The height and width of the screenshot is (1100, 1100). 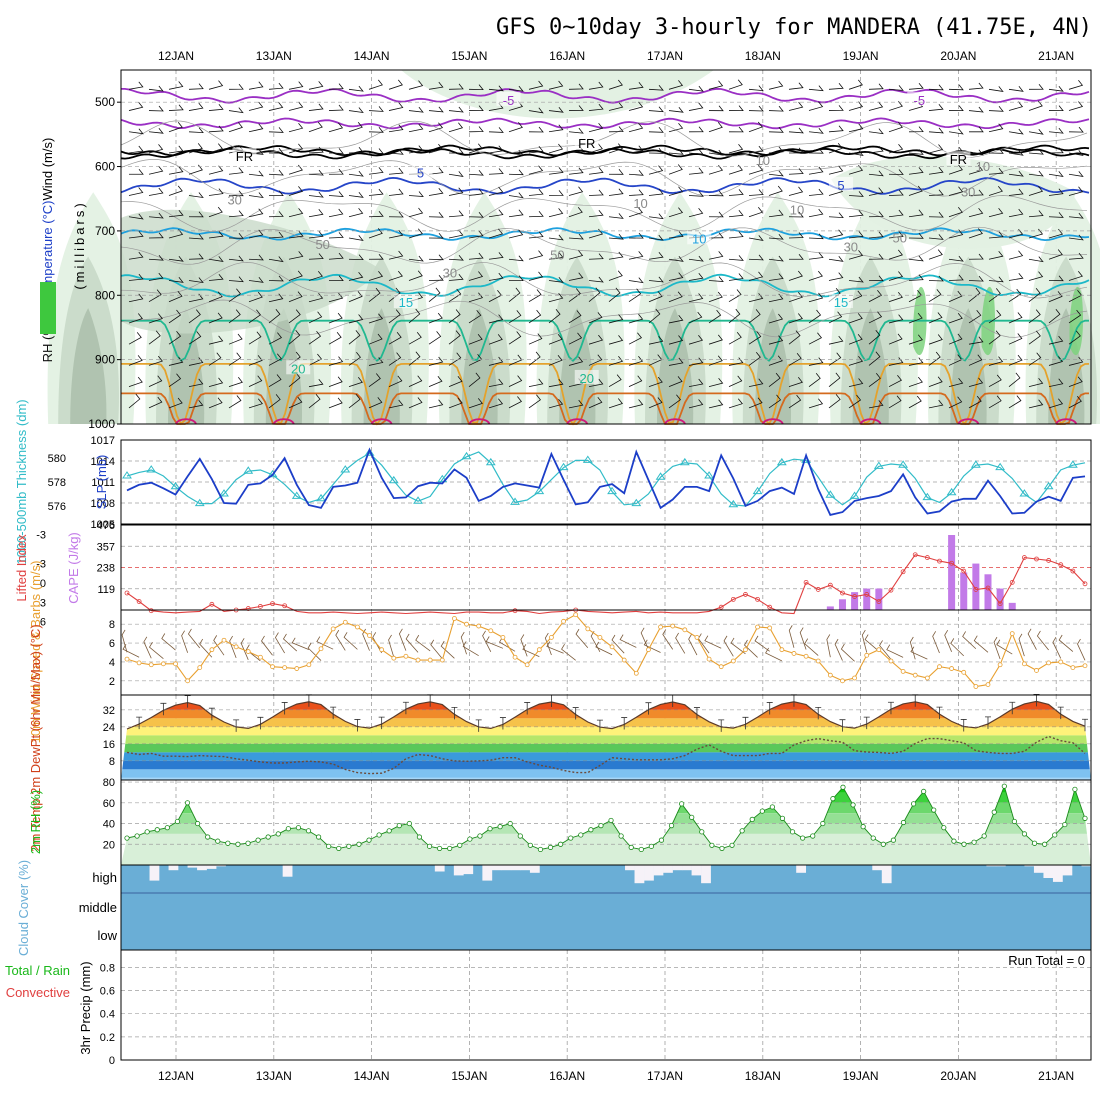 What do you see at coordinates (953, 202) in the screenshot?
I see `rh-shading-upper-right` at bounding box center [953, 202].